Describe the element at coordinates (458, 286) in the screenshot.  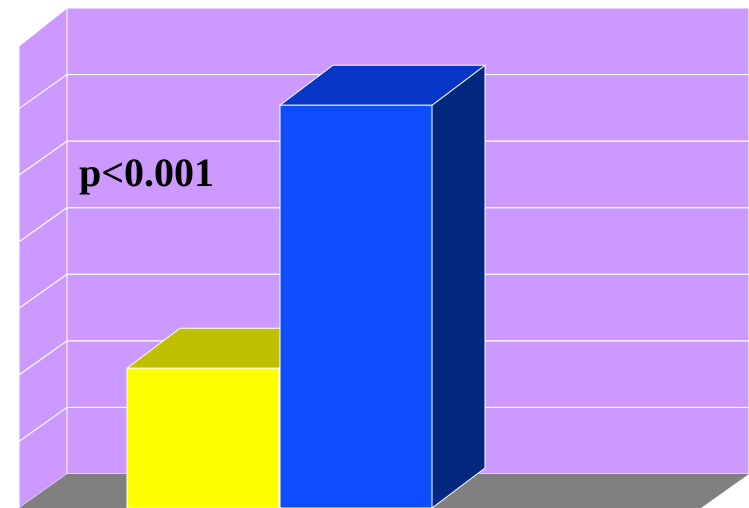
I see `bar-side` at that location.